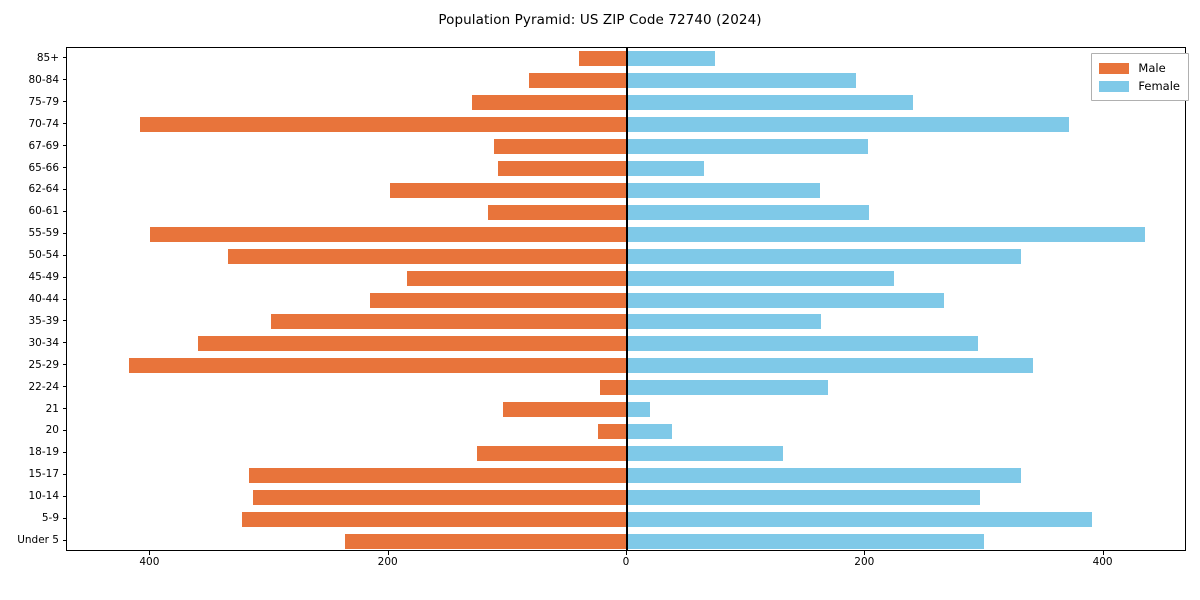 This screenshot has height=600, width=1200. I want to click on chart-legend: Male Female, so click(1140, 77).